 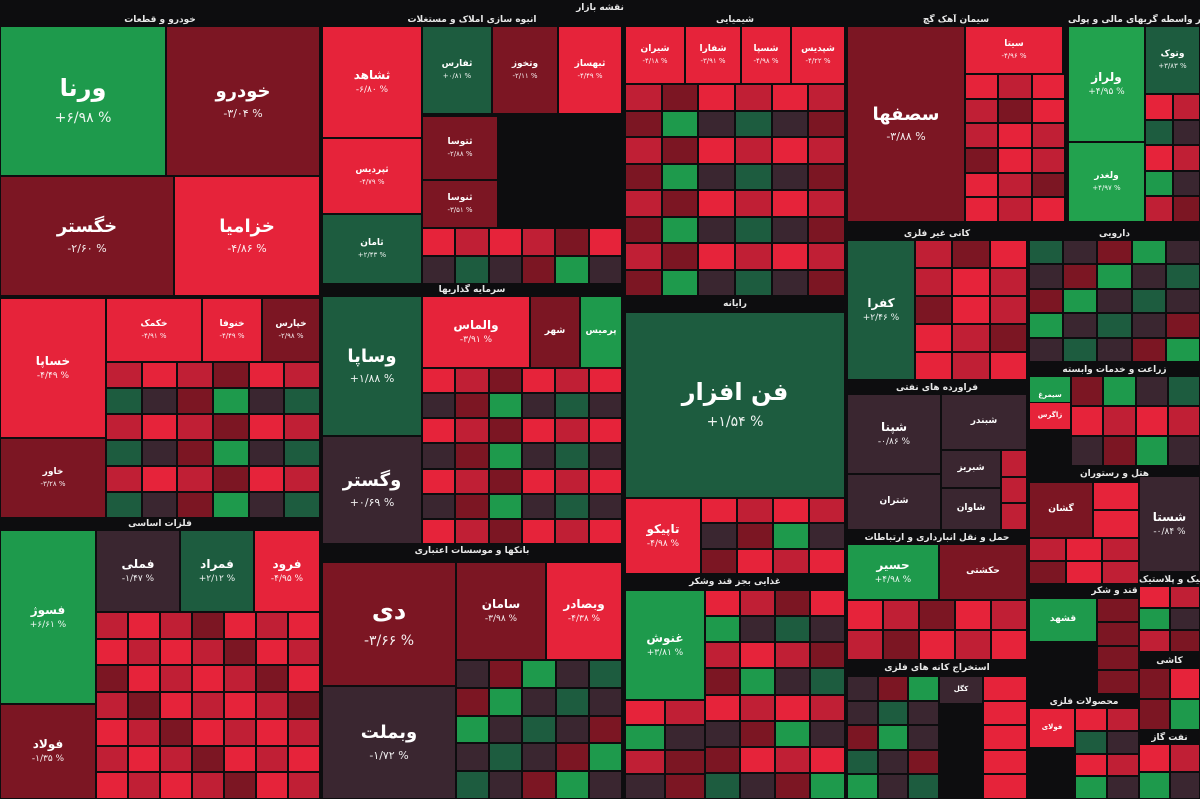 I want to click on stock-tile: حسیر +۴/۹۸ %, so click(x=893, y=572).